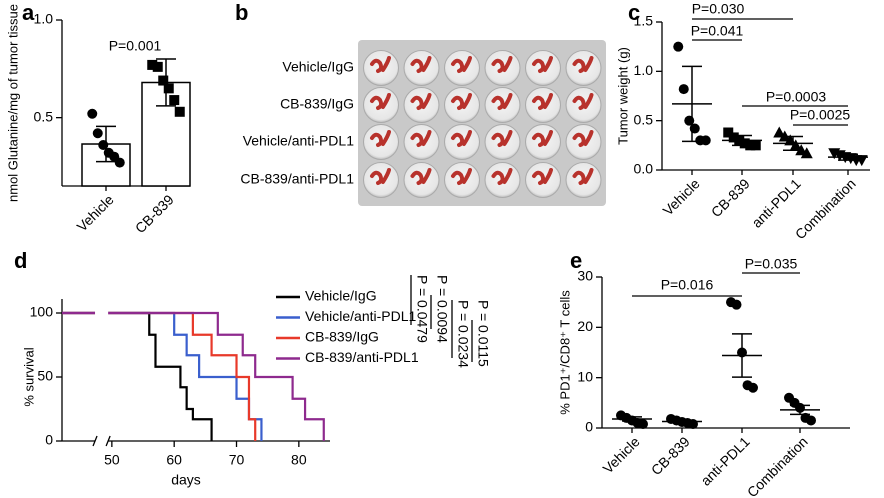 This screenshot has width=884, height=498. Describe the element at coordinates (297, 179) in the screenshot. I see `row-label: CB-839/anti-PDL1` at that location.